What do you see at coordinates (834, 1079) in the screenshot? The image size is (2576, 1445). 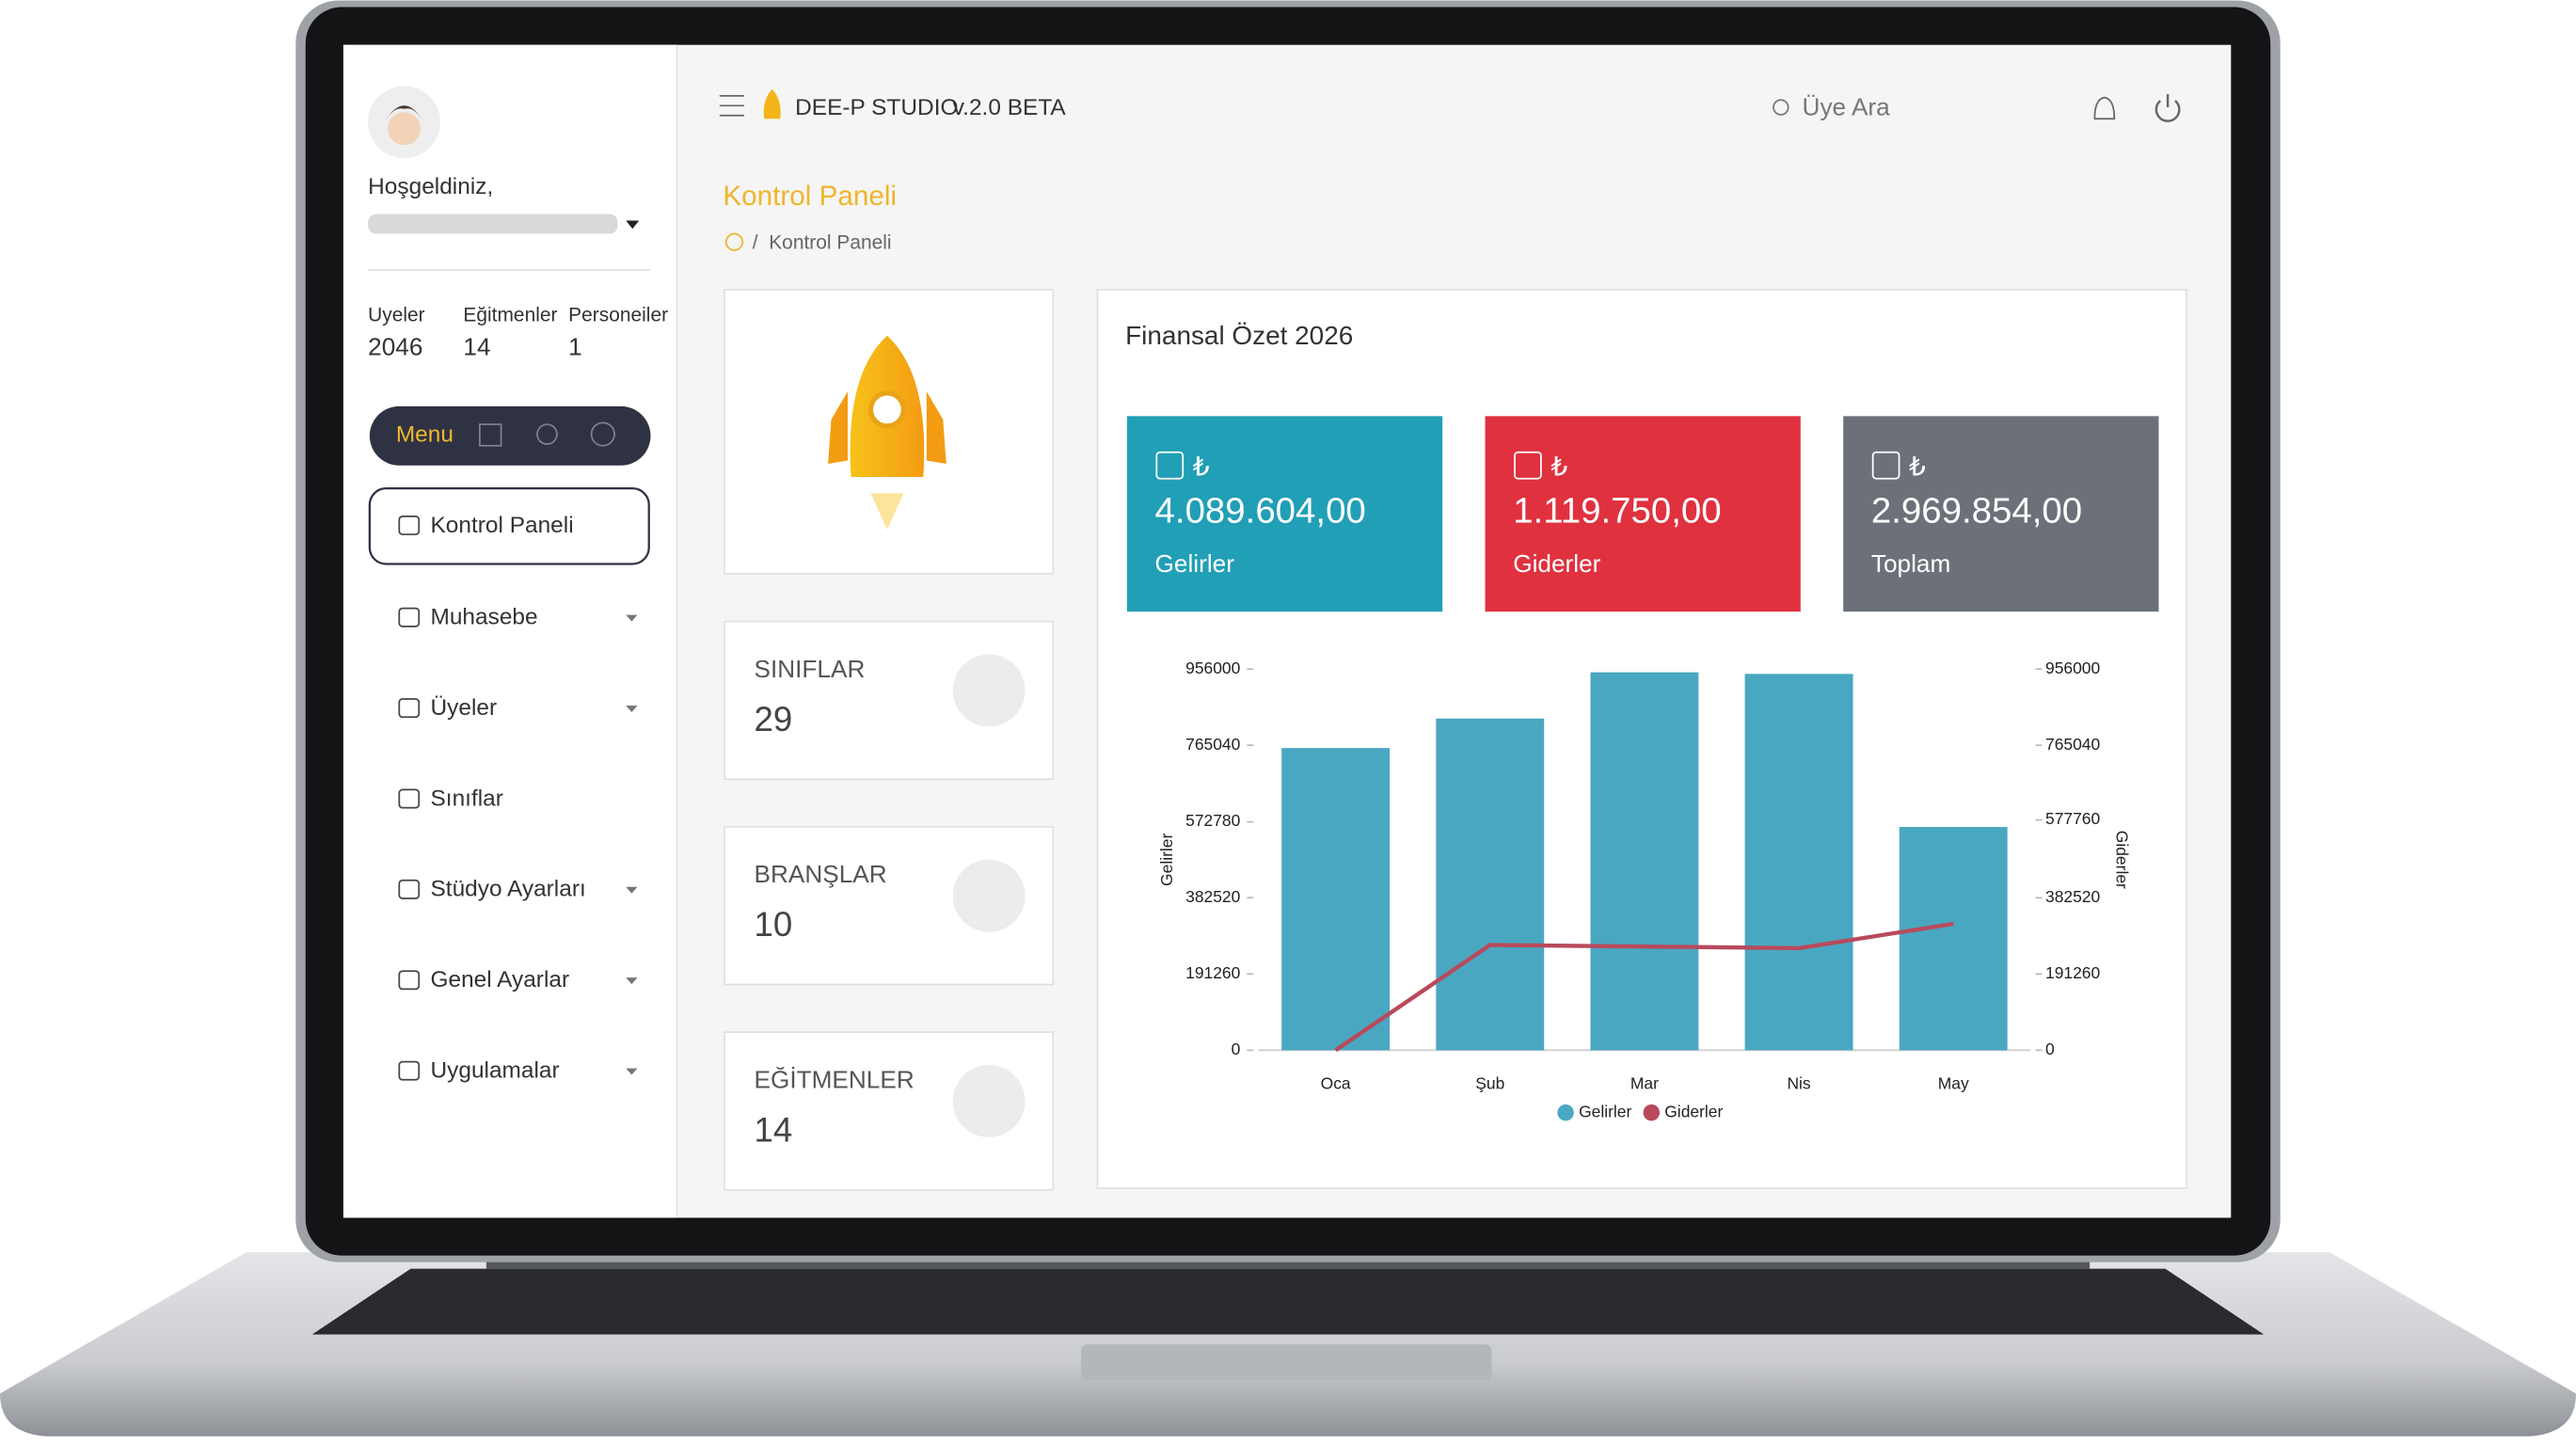 I see `stat-card-label: EĞİTMENLER` at bounding box center [834, 1079].